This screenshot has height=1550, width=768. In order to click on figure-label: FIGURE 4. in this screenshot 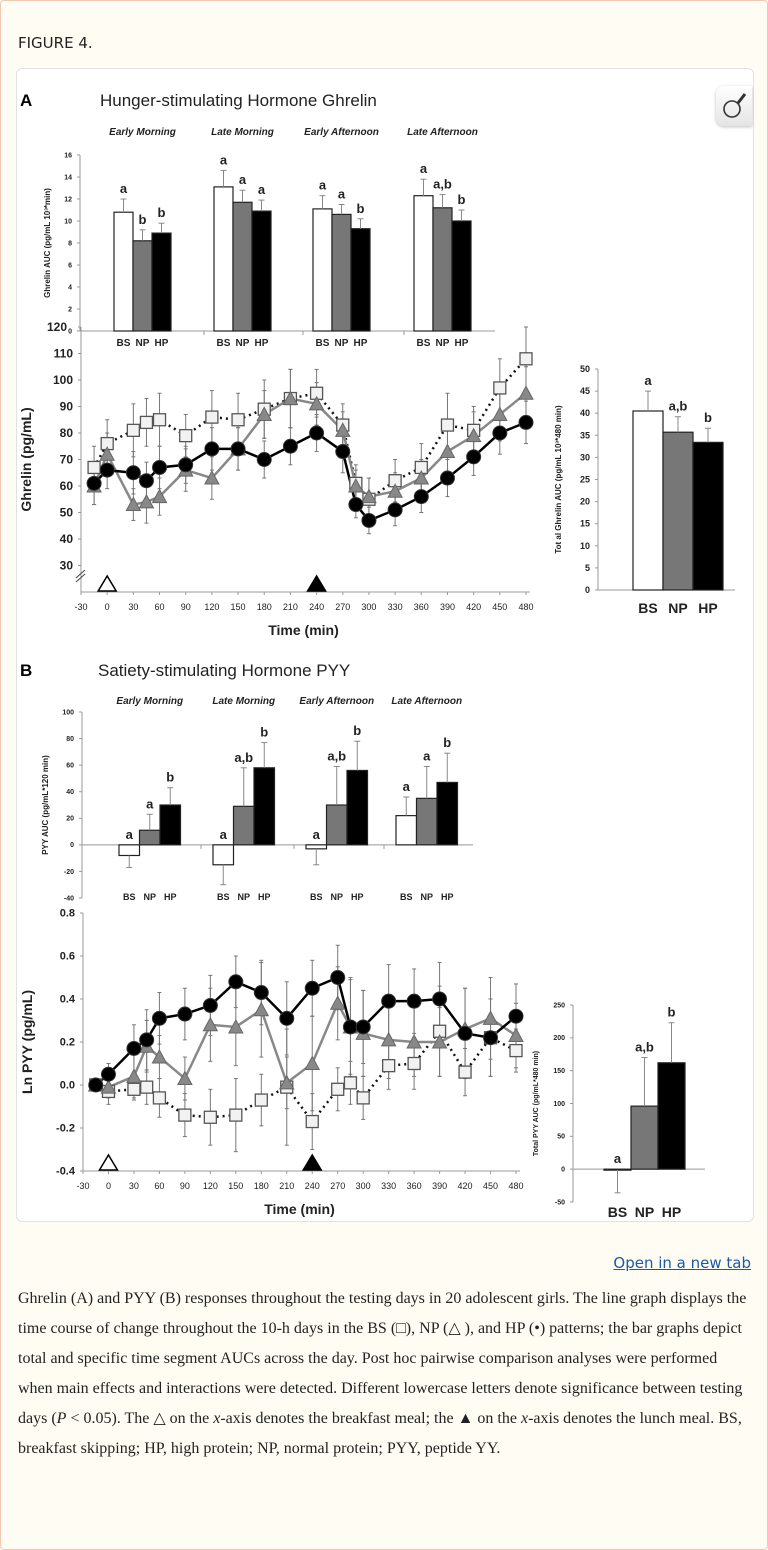, I will do `click(55, 43)`.